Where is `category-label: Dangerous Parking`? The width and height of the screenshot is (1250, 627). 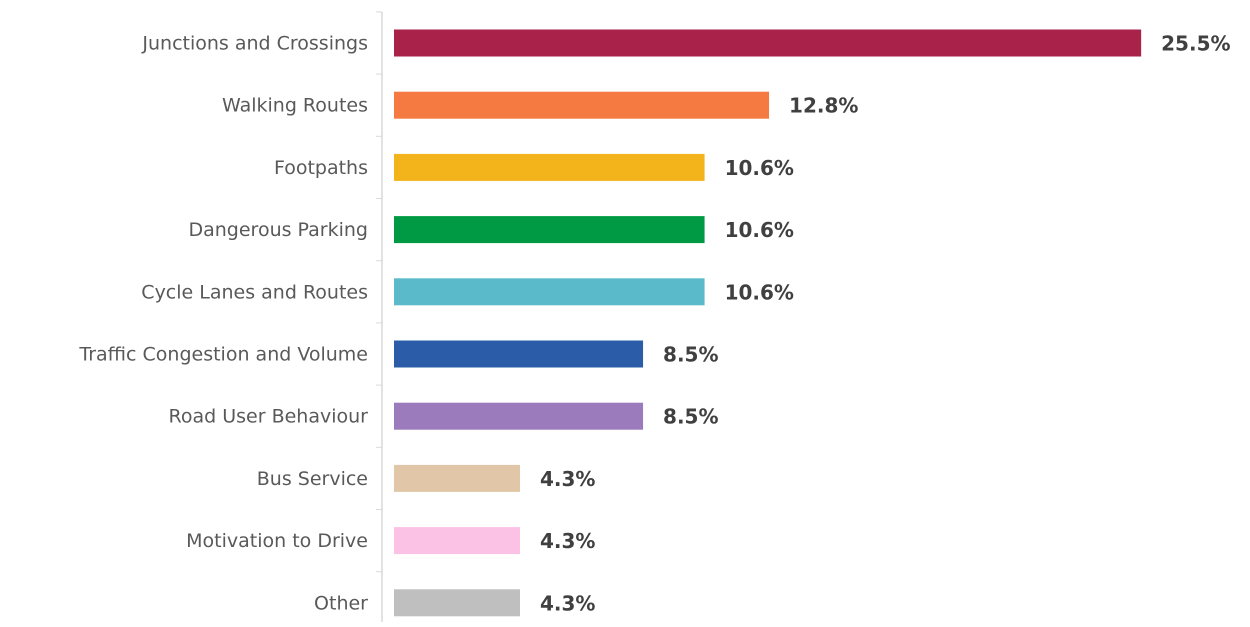
category-label: Dangerous Parking is located at coordinates (278, 230).